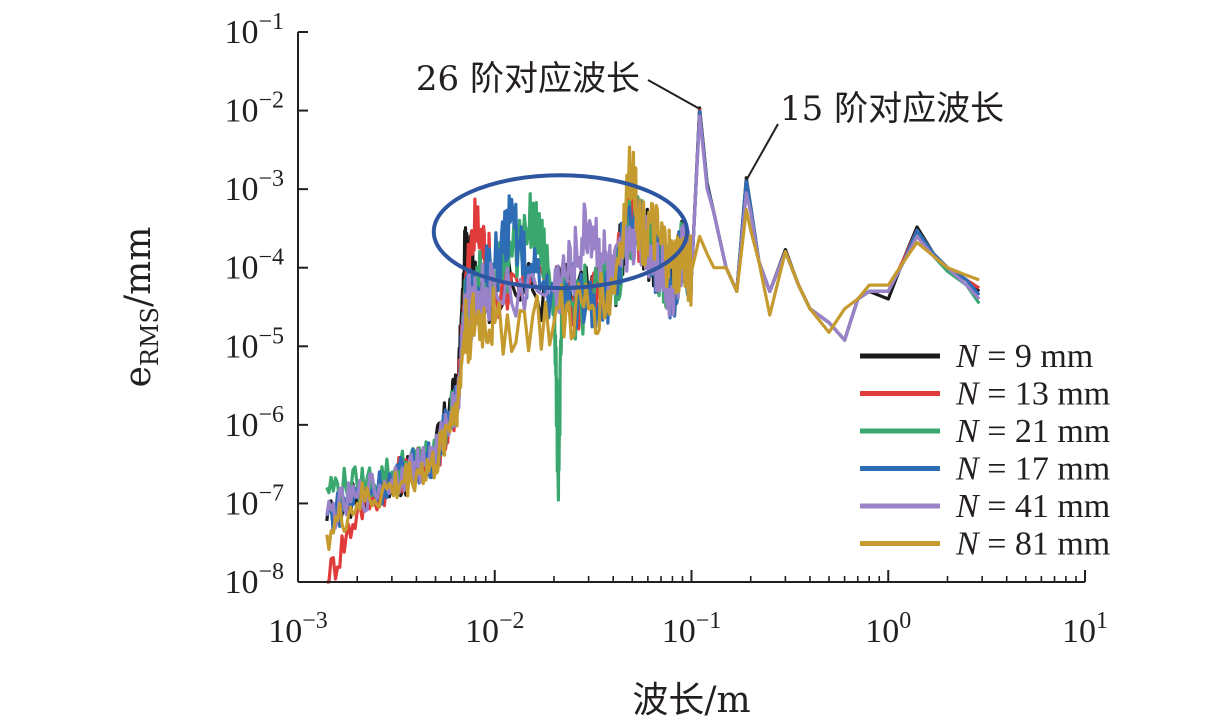 This screenshot has height=727, width=1228. What do you see at coordinates (762, 152) in the screenshot?
I see `annotation-15-leader` at bounding box center [762, 152].